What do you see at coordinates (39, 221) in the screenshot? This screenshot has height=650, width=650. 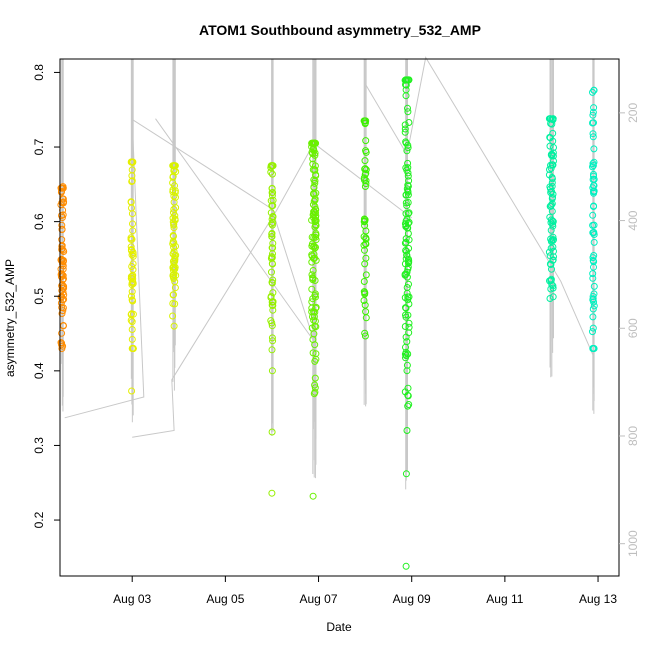 I see `y-tick-label: 0.6` at bounding box center [39, 221].